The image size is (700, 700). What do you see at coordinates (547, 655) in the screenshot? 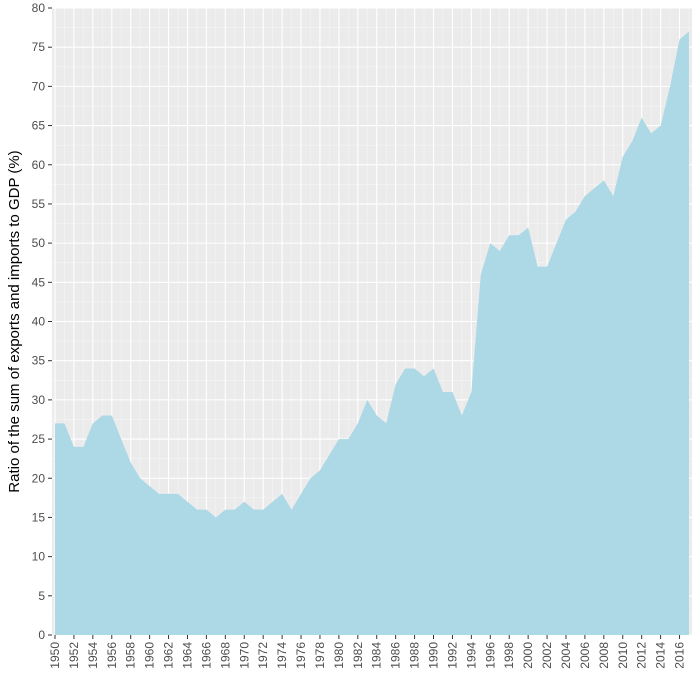
I see `x-tick-label: 2002` at bounding box center [547, 655].